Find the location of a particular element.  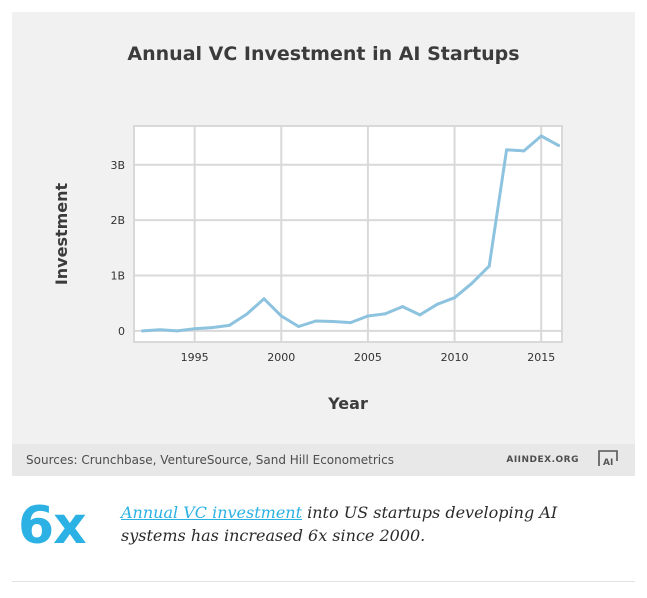

x-tick-label: 2000 is located at coordinates (281, 357).